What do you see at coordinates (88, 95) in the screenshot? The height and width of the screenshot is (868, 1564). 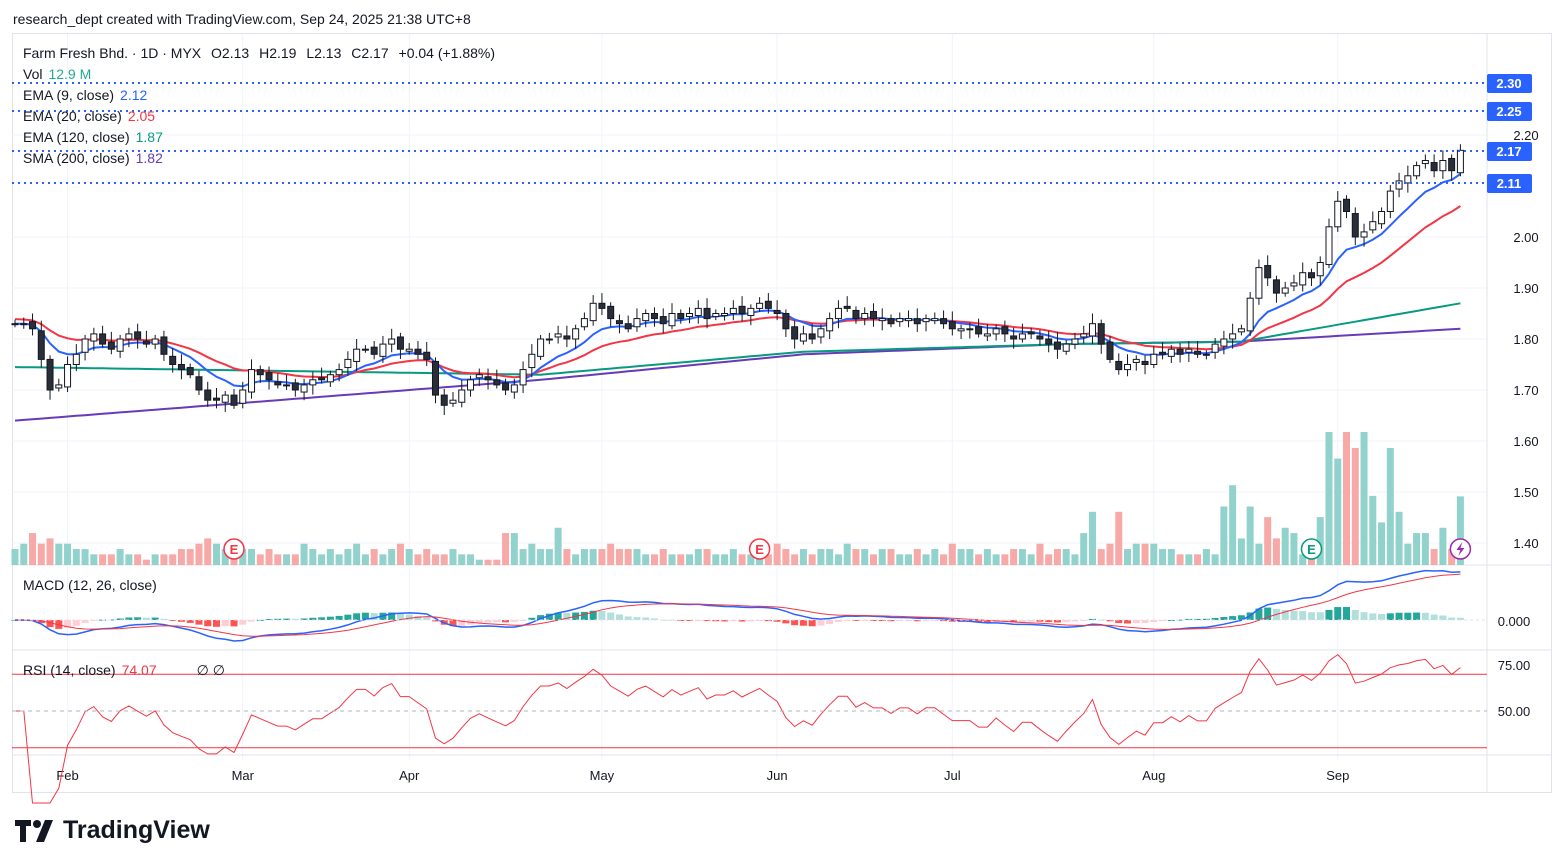 I see `ema9-legend: EMA (9, close) 2.12` at bounding box center [88, 95].